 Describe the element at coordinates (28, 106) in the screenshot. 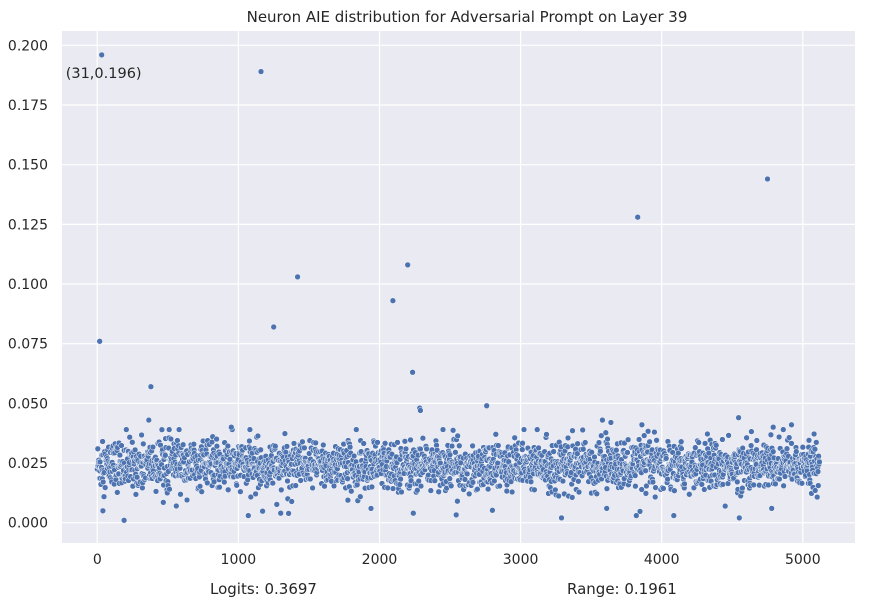

I see `y-tick-label: 0.175` at that location.